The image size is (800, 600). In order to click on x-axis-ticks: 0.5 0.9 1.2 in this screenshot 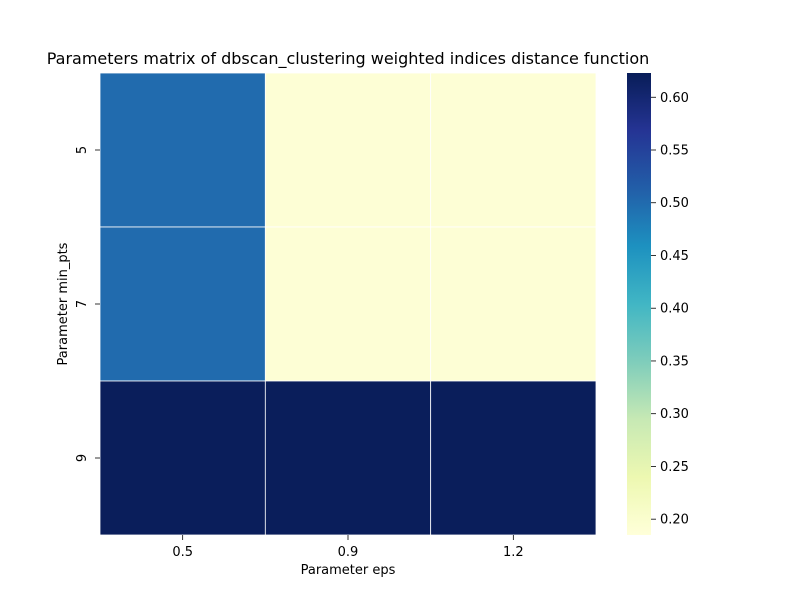, I will do `click(348, 547)`.